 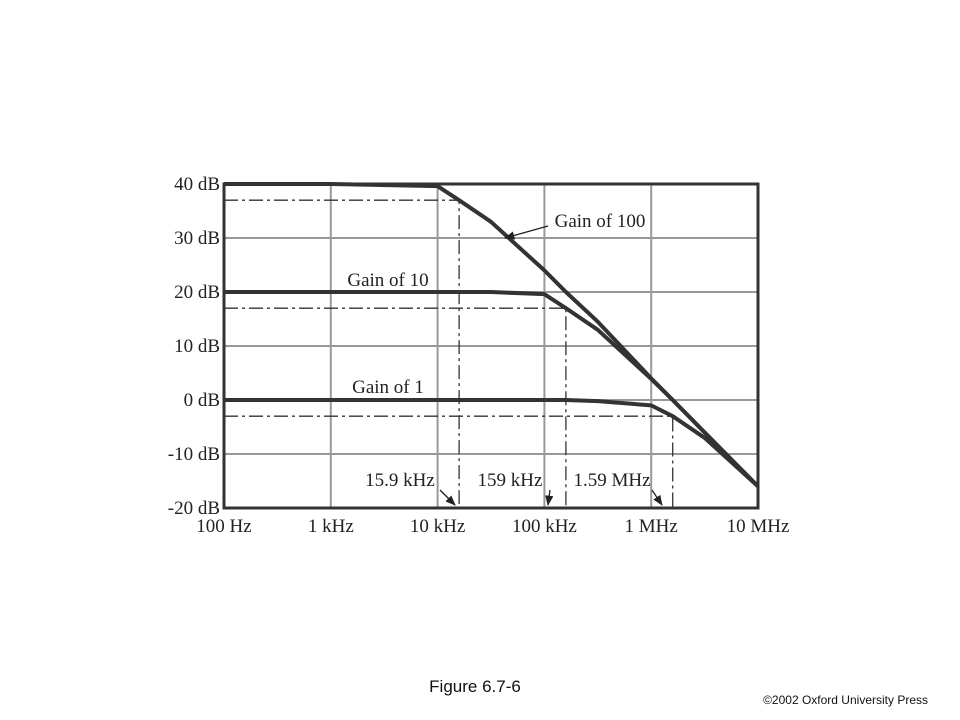 What do you see at coordinates (387, 280) in the screenshot?
I see `series-label: Gain of 10` at bounding box center [387, 280].